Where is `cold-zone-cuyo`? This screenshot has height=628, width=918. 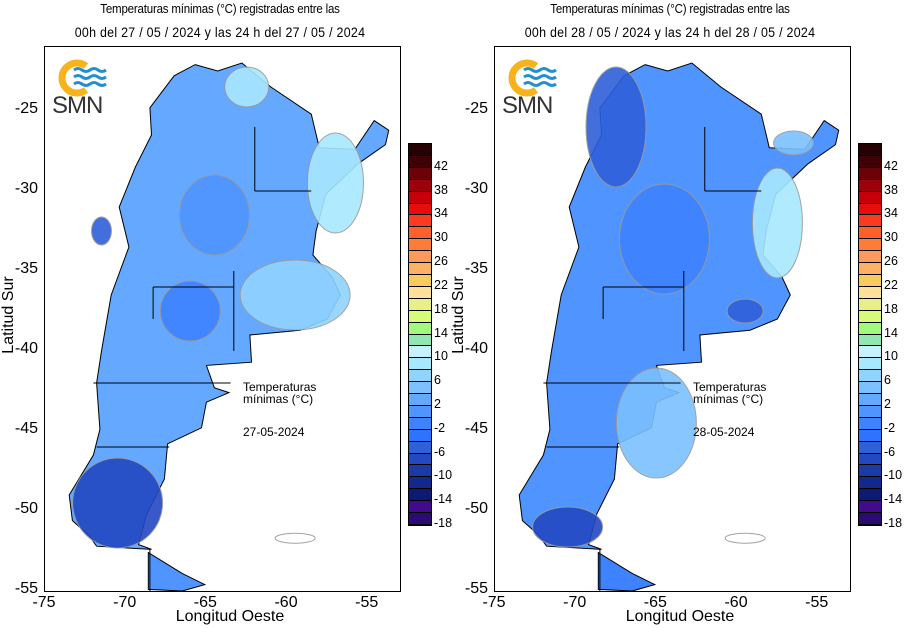 cold-zone-cuyo is located at coordinates (101, 231).